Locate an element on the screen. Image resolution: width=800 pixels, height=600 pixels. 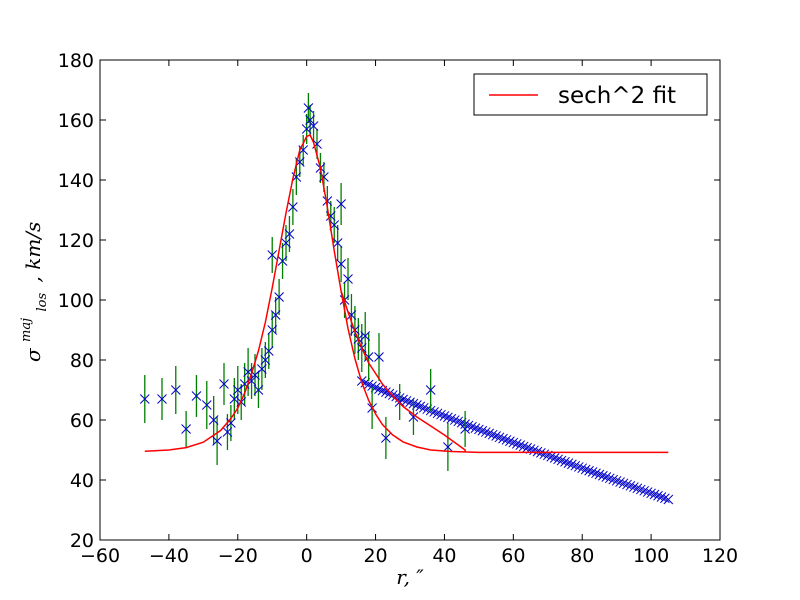
y-tick-label: 40 is located at coordinates (82, 481).